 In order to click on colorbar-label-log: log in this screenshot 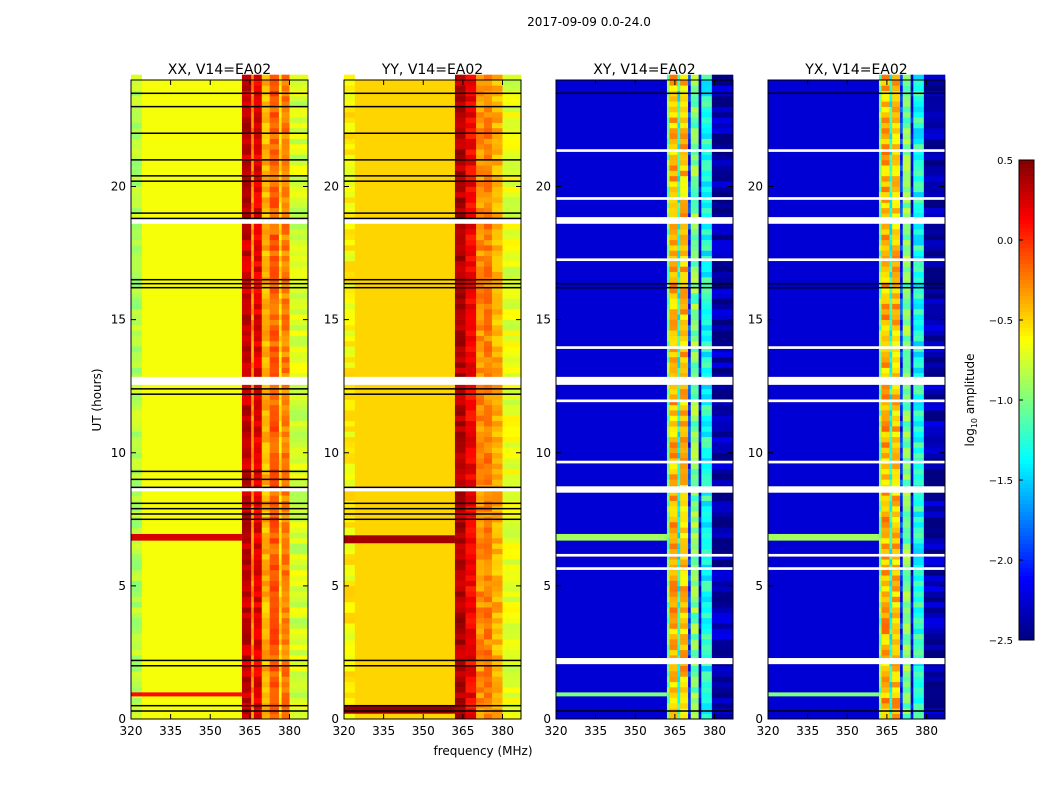, I will do `click(970, 437)`.